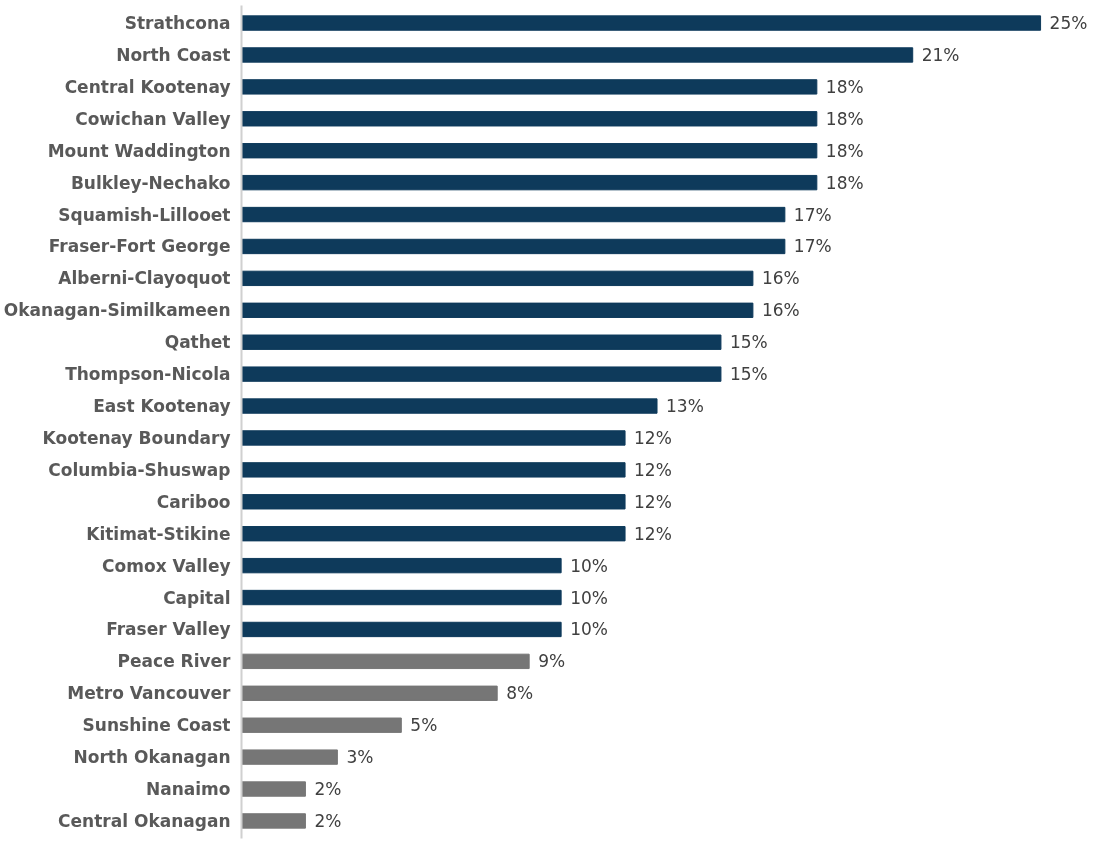 Image resolution: width=1102 pixels, height=845 pixels. I want to click on y-tick-label: Mount Waddington, so click(139, 150).